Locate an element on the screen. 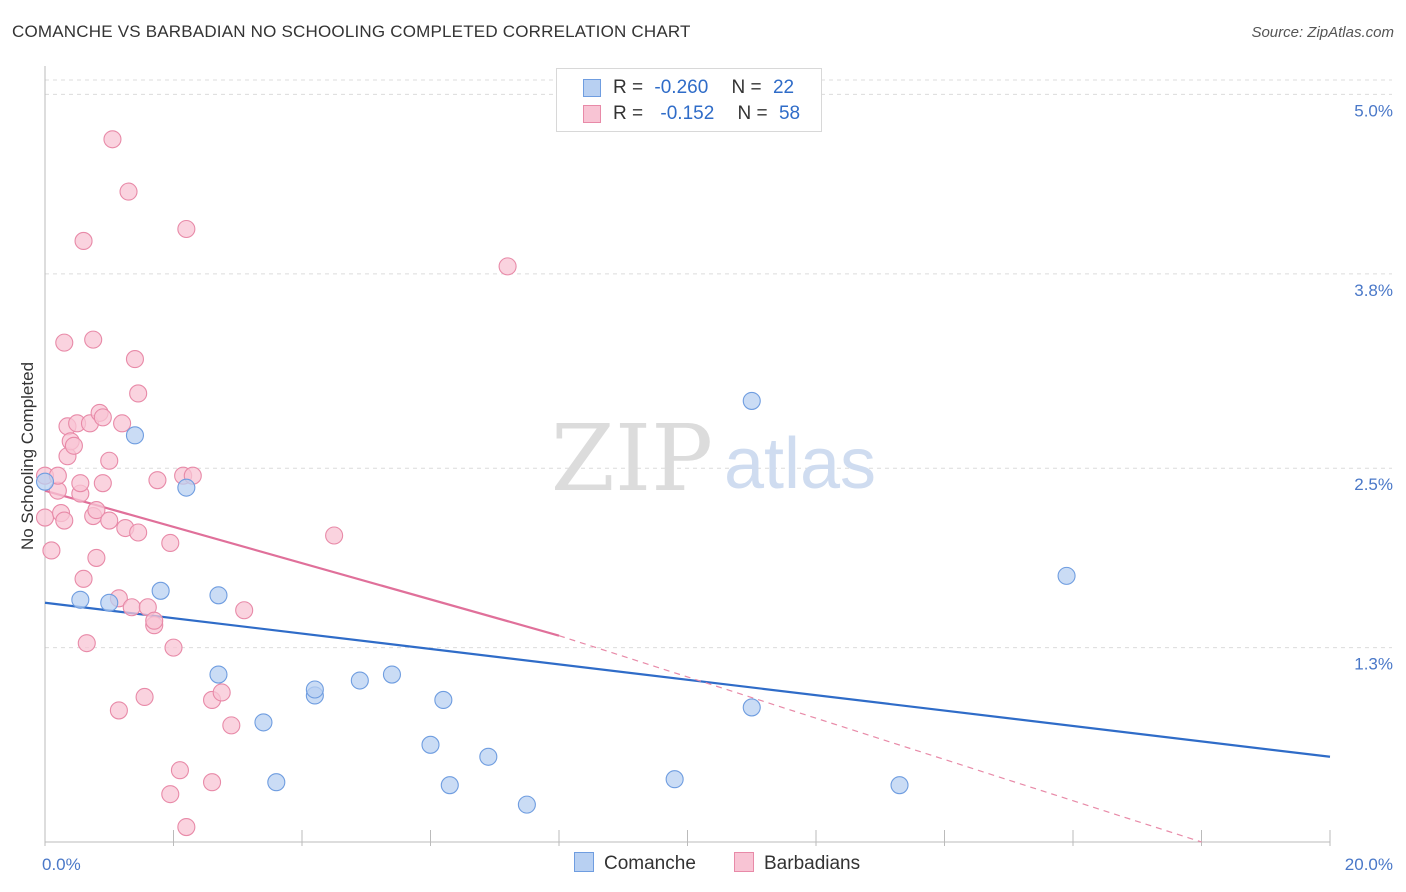 Image resolution: width=1406 pixels, height=892 pixels. legend-swatch-comanche-bottom is located at coordinates (584, 862).